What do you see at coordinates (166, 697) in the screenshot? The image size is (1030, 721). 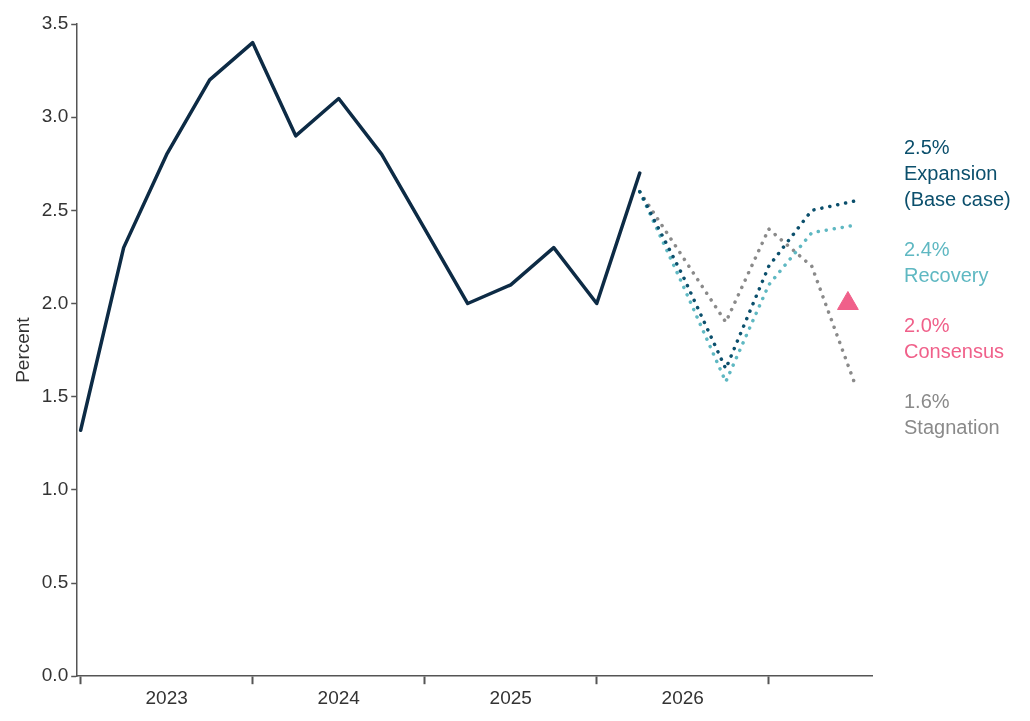 I see `x-tick-label: 2023` at bounding box center [166, 697].